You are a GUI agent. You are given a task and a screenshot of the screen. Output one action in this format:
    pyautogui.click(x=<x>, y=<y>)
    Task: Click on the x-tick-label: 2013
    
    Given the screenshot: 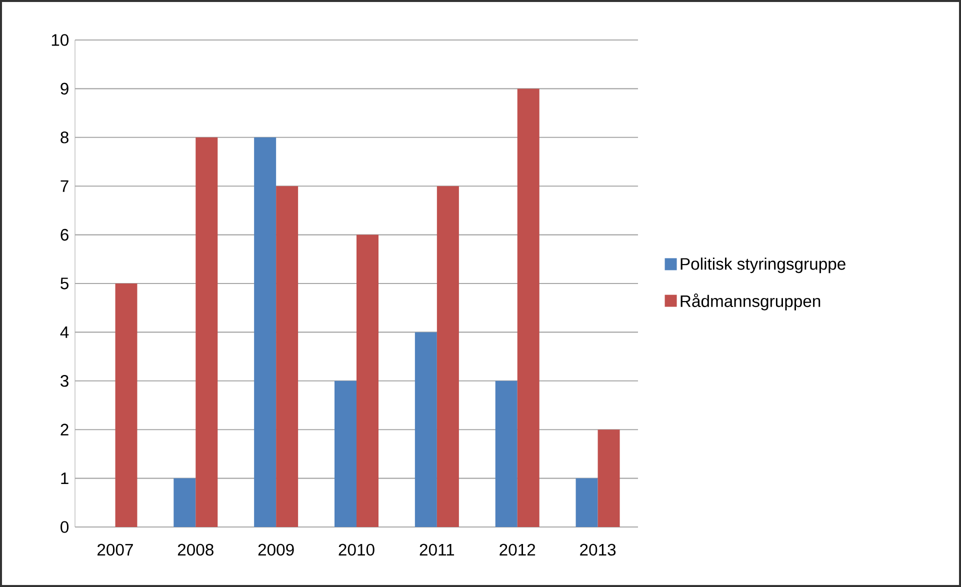 What is the action you would take?
    pyautogui.click(x=598, y=550)
    